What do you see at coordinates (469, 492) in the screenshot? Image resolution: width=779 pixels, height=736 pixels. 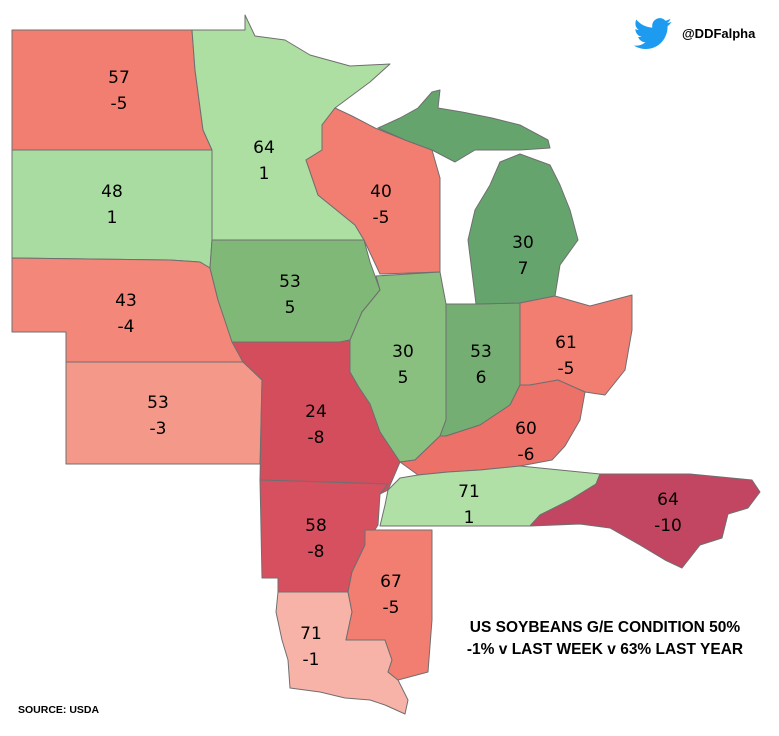 I see `condition-label-tennessee: 71` at bounding box center [469, 492].